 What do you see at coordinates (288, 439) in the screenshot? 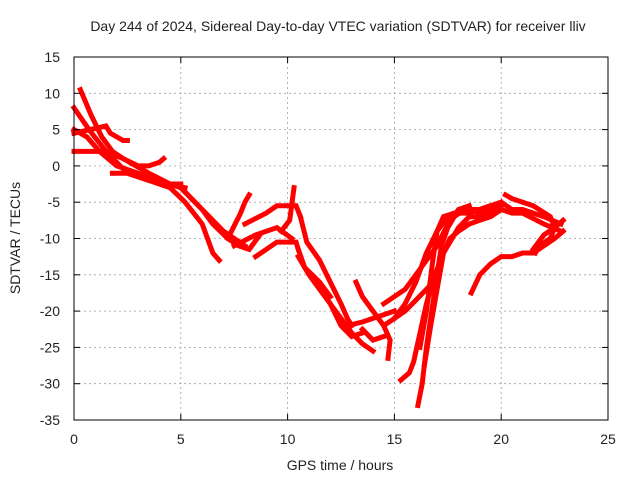
I see `x-tick-label: 10` at bounding box center [288, 439].